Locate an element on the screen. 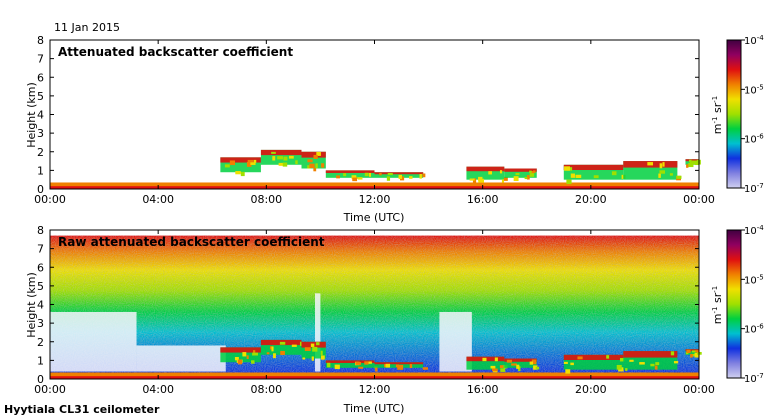  x-axis-label: Time (UTC) is located at coordinates (374, 408).